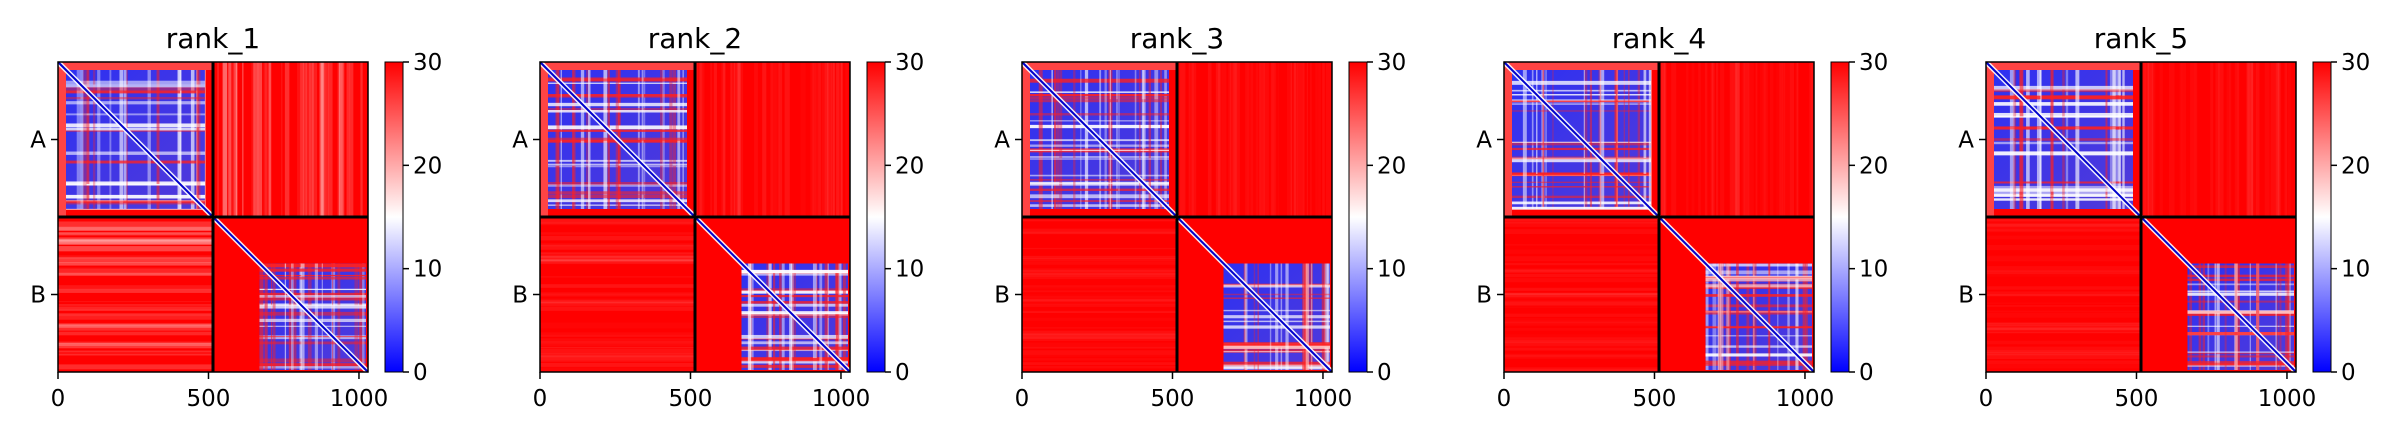 This screenshot has width=2400, height=438. I want to click on colorbar-tick-label: 30, so click(427, 63).